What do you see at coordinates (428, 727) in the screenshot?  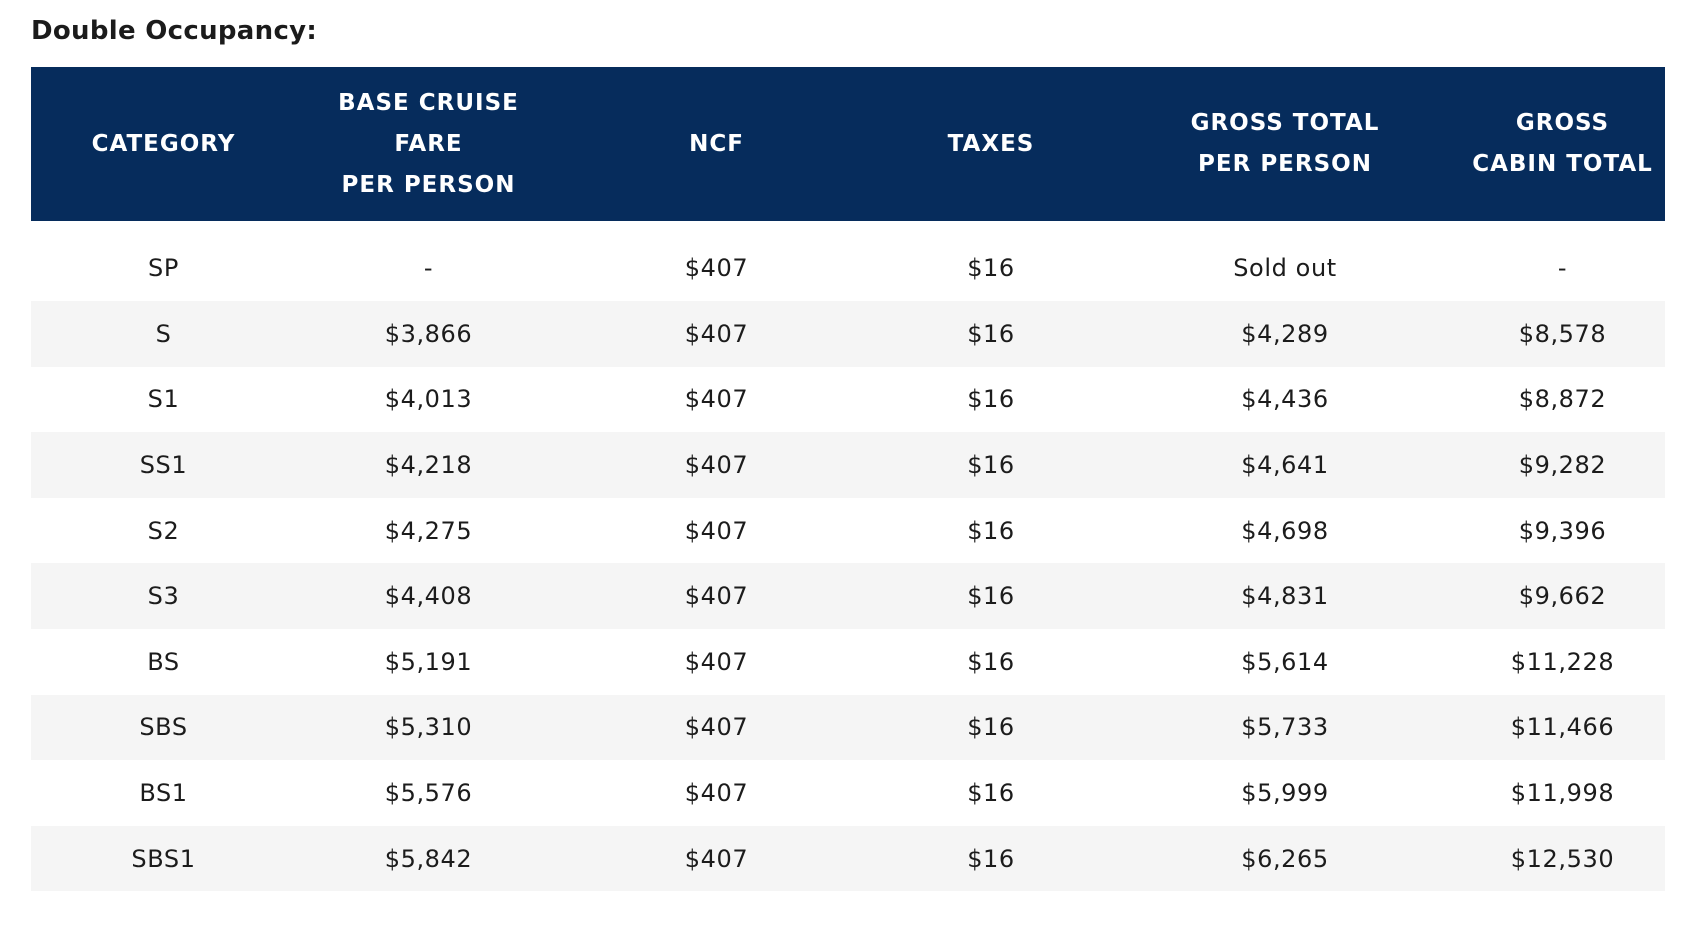 I see `cell-base-fare: $5,310` at bounding box center [428, 727].